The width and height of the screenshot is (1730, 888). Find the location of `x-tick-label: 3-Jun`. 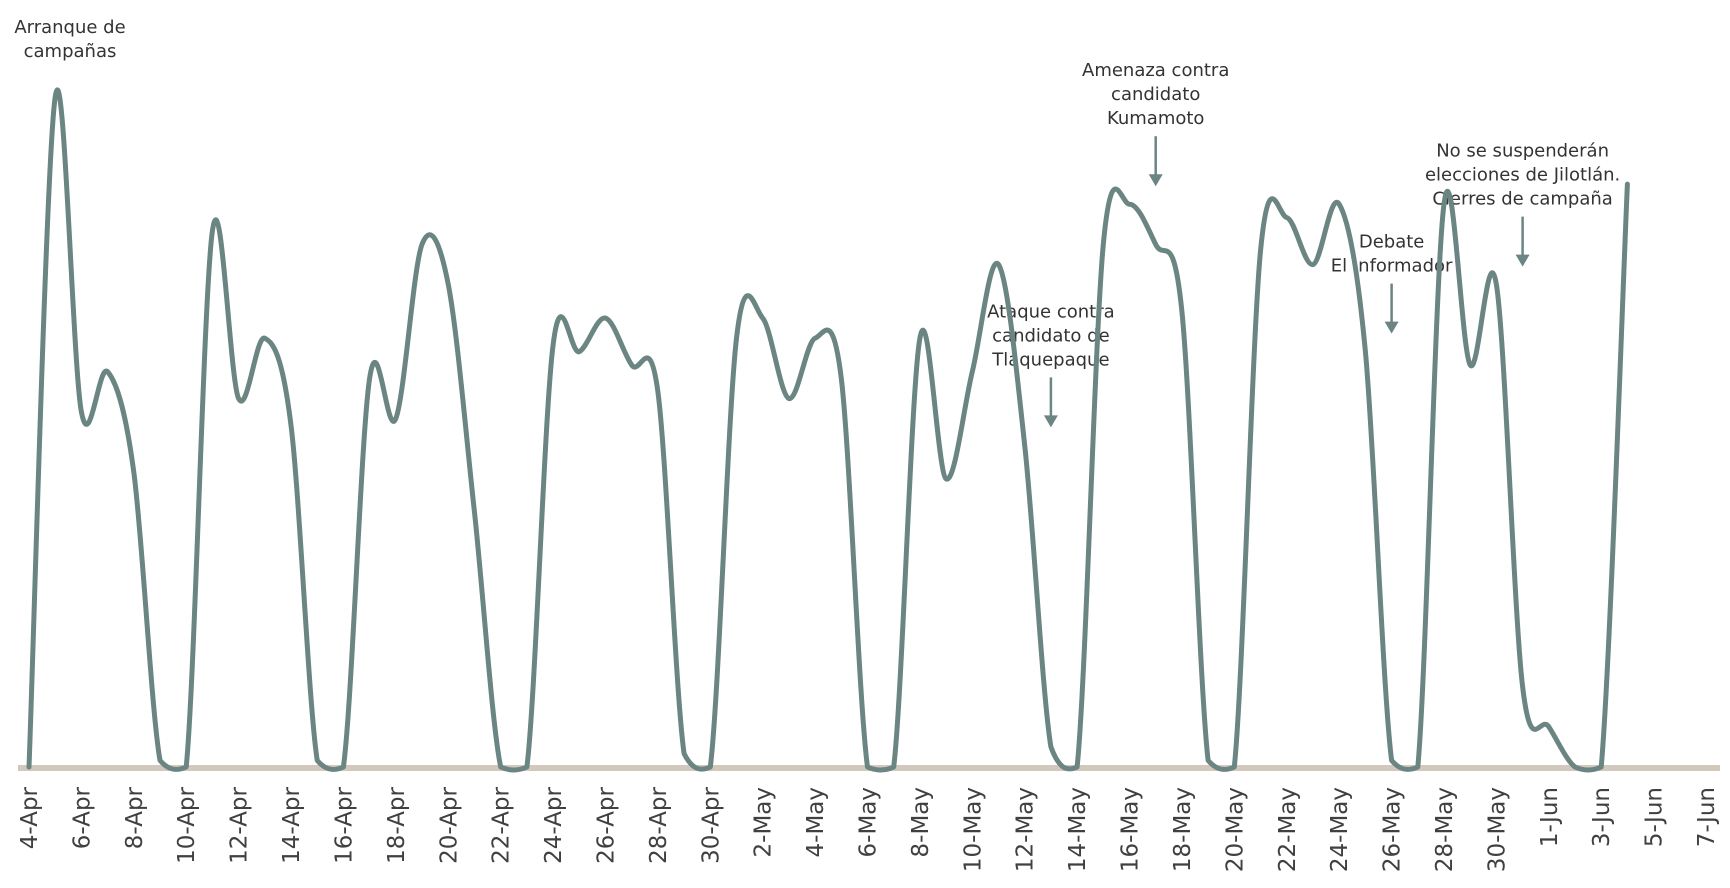

x-tick-label: 3-Jun is located at coordinates (1602, 817).